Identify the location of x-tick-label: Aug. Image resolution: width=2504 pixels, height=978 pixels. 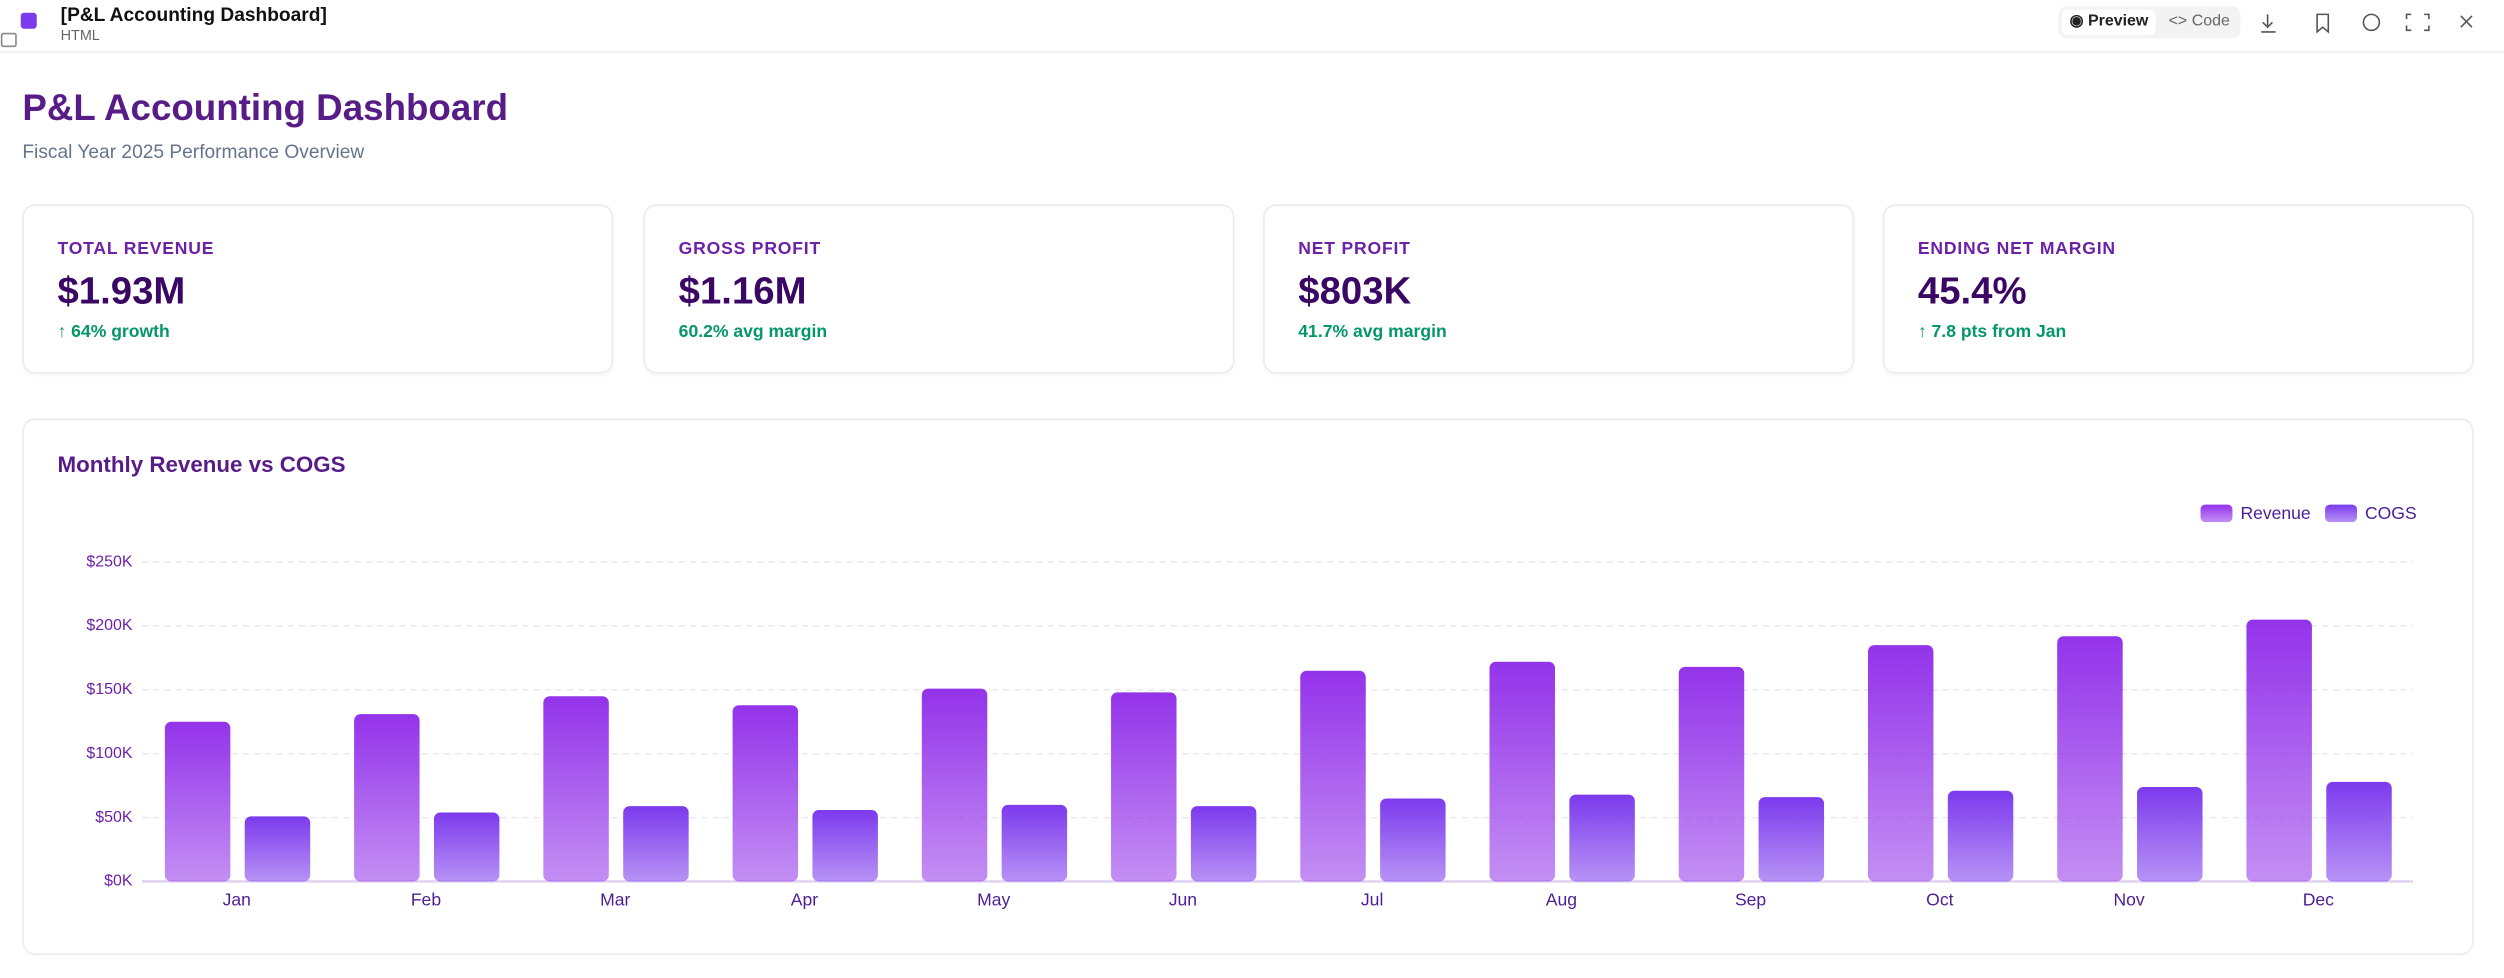
(1561, 899).